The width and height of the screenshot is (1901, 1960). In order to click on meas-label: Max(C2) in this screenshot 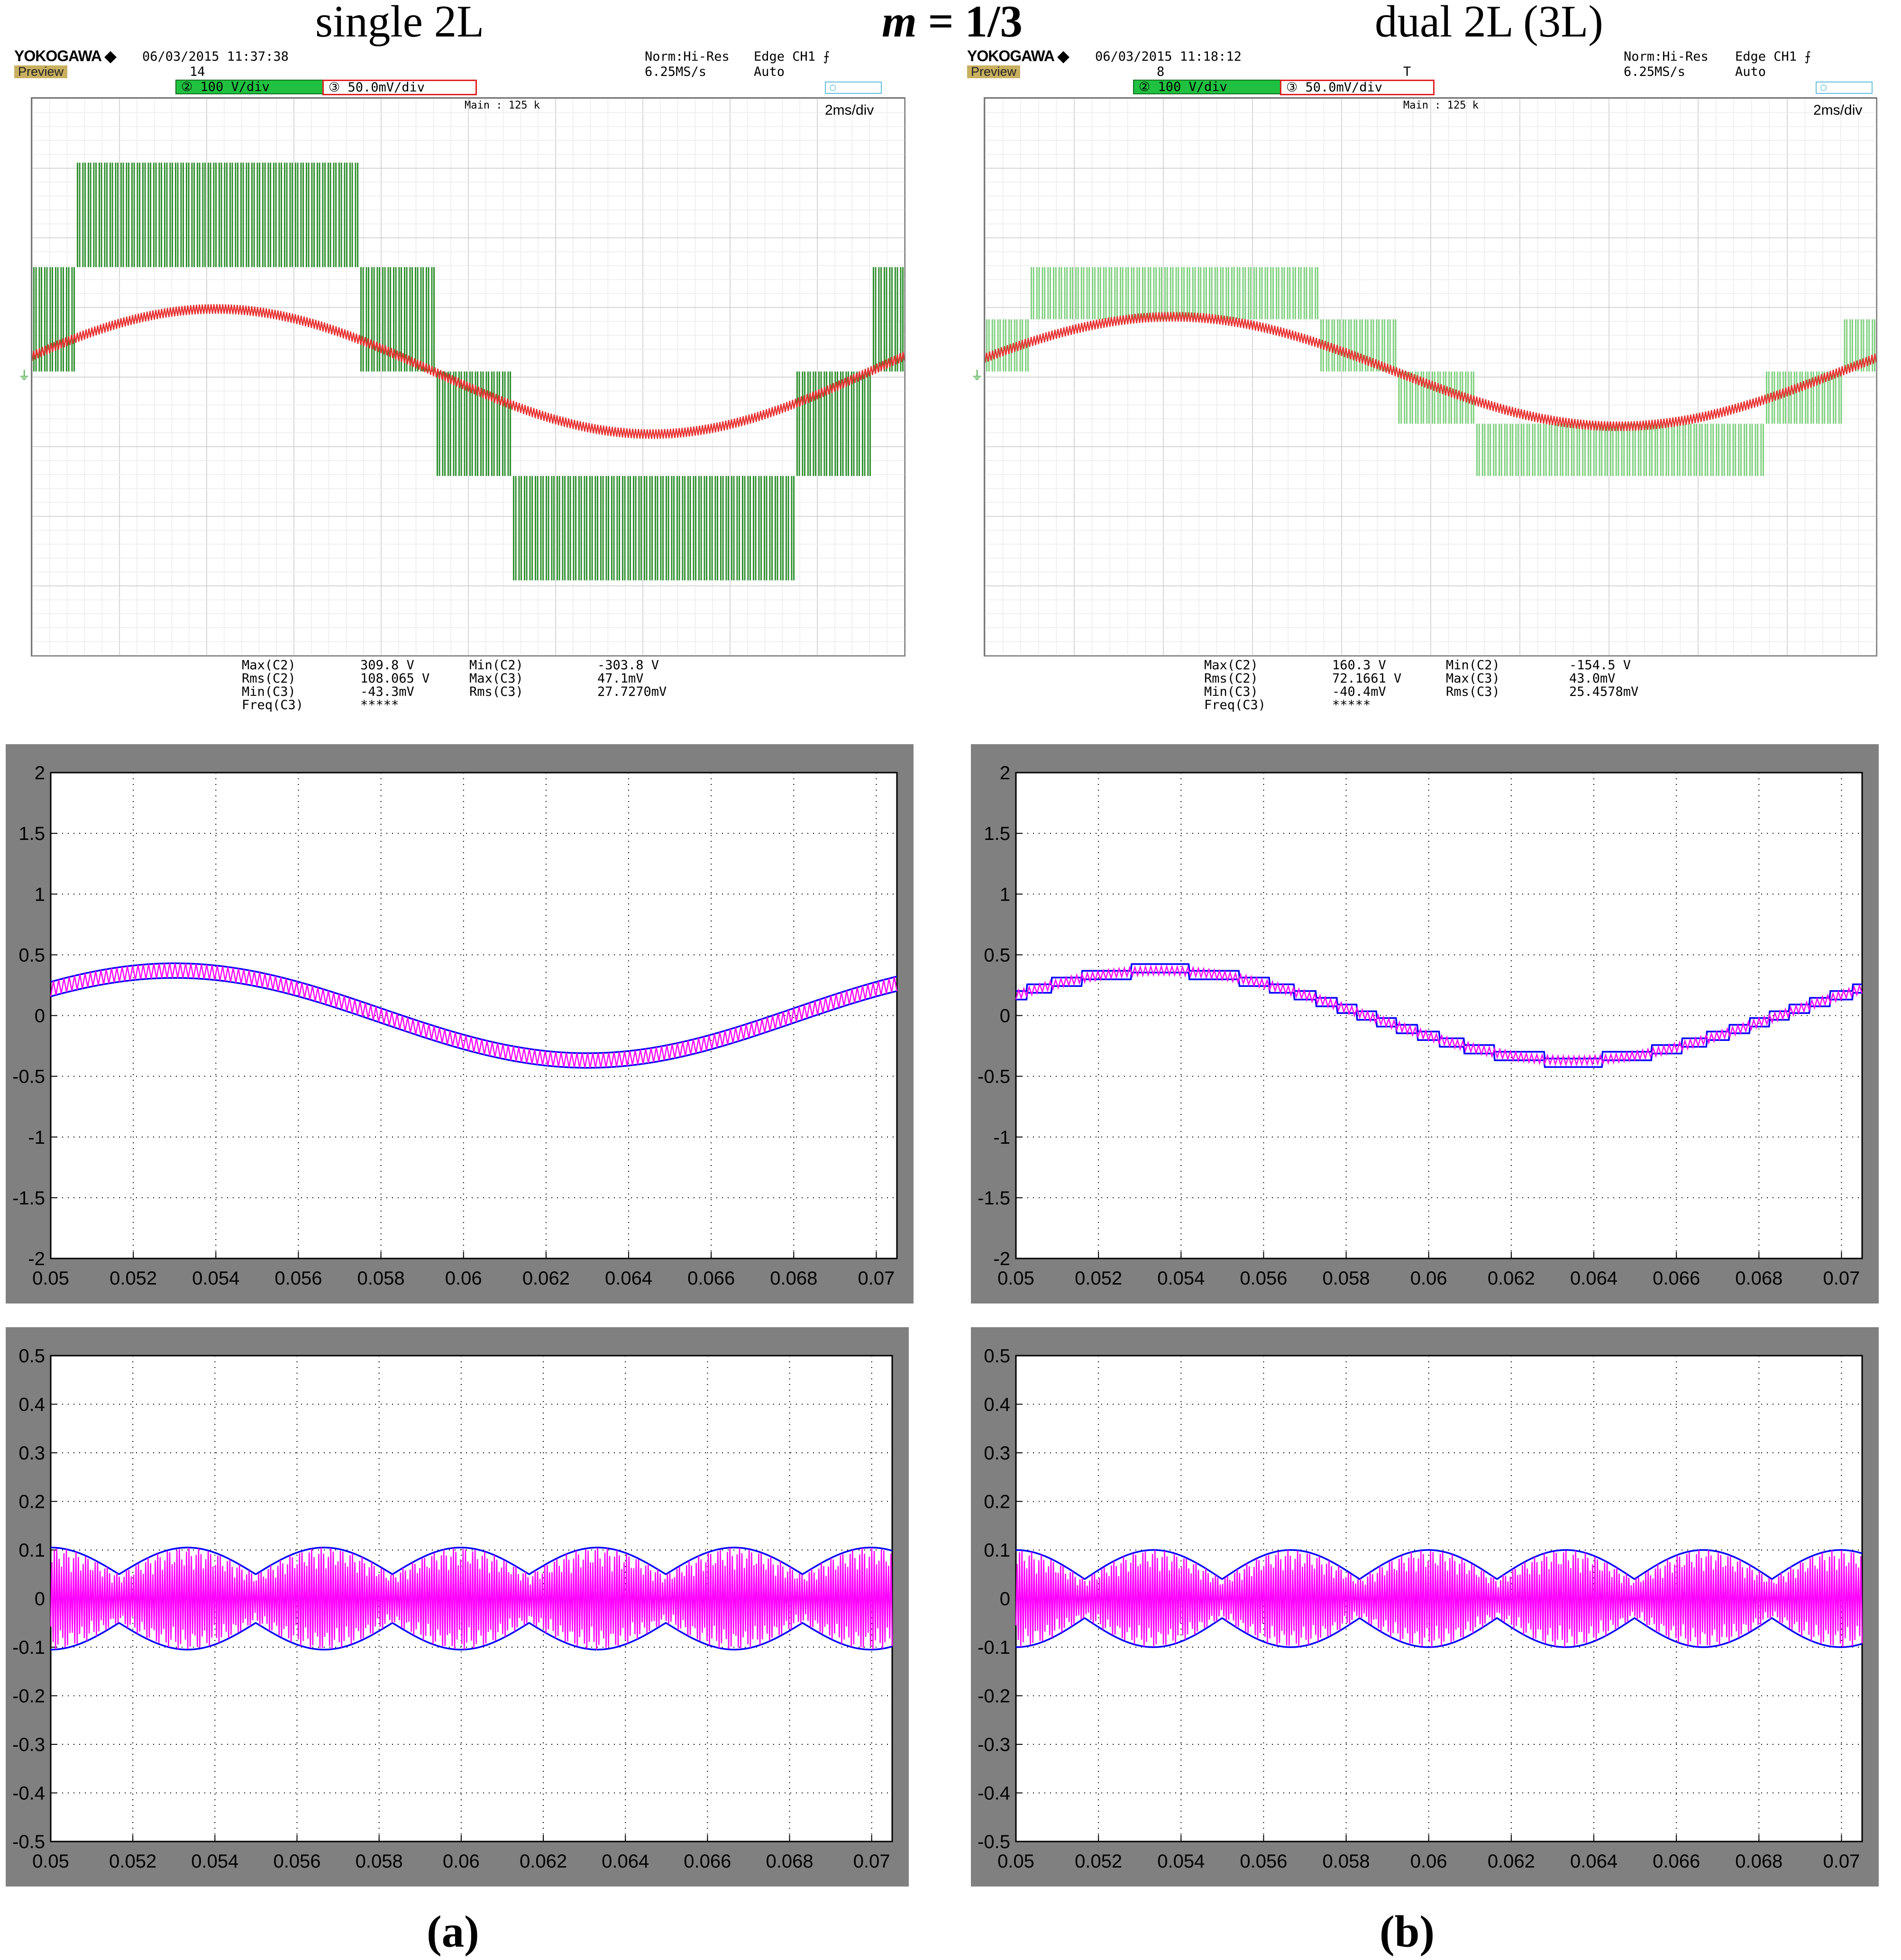, I will do `click(269, 665)`.